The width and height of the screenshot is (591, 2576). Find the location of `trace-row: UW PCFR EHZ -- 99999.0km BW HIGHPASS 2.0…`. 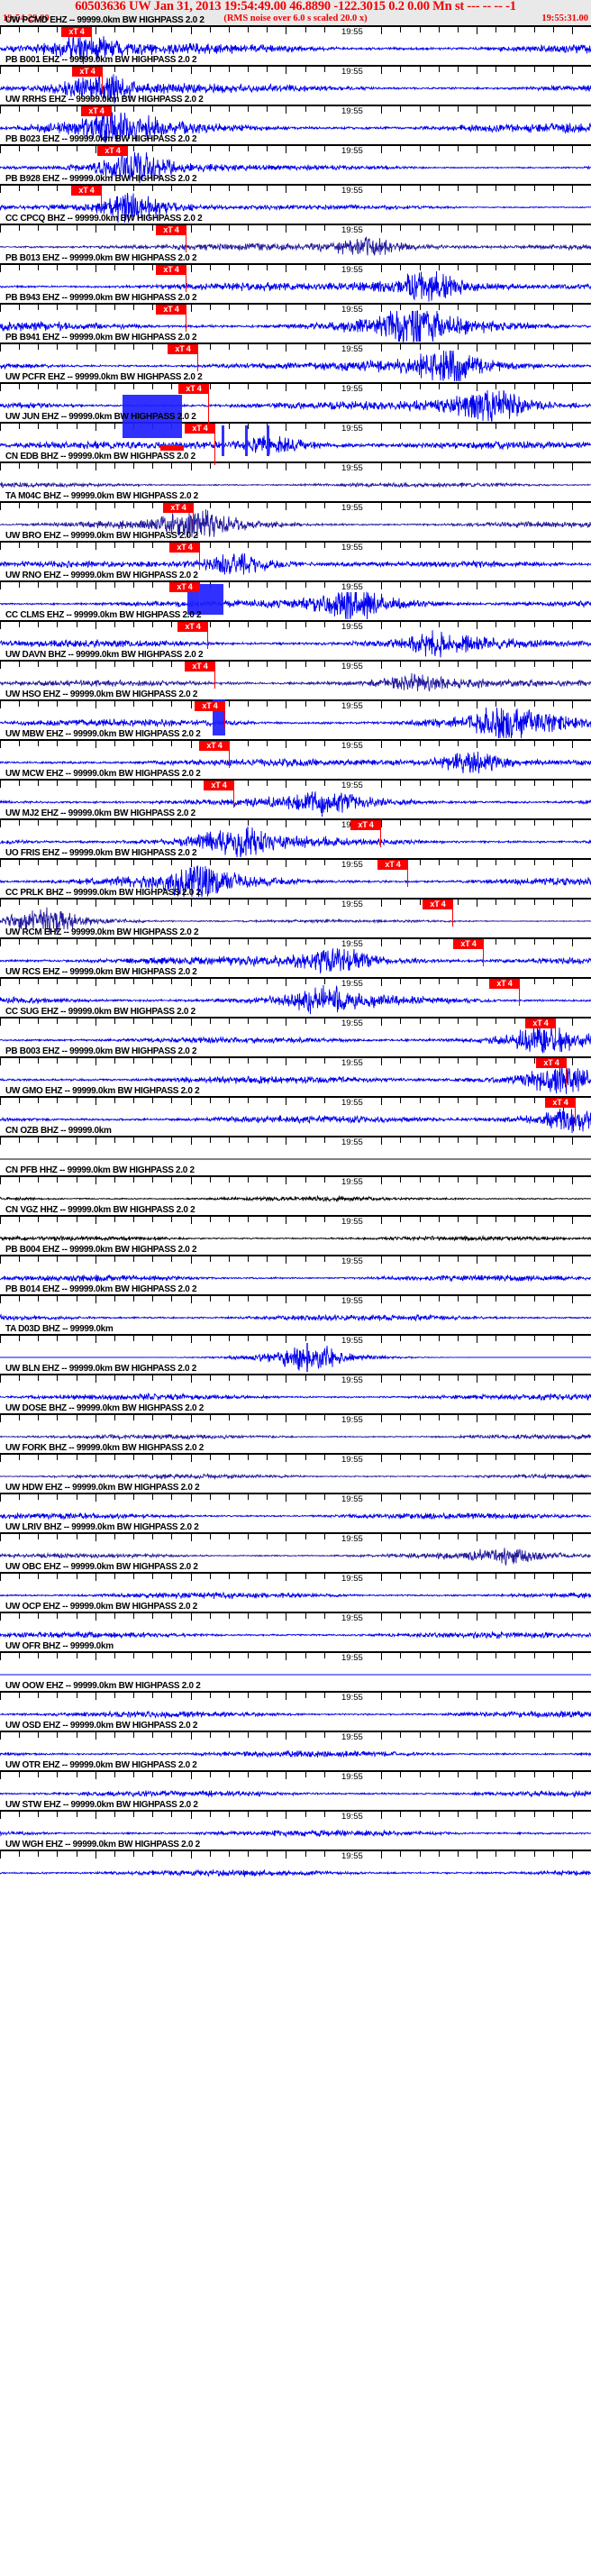

trace-row: UW PCFR EHZ -- 99999.0km BW HIGHPASS 2.0… is located at coordinates (295, 398).